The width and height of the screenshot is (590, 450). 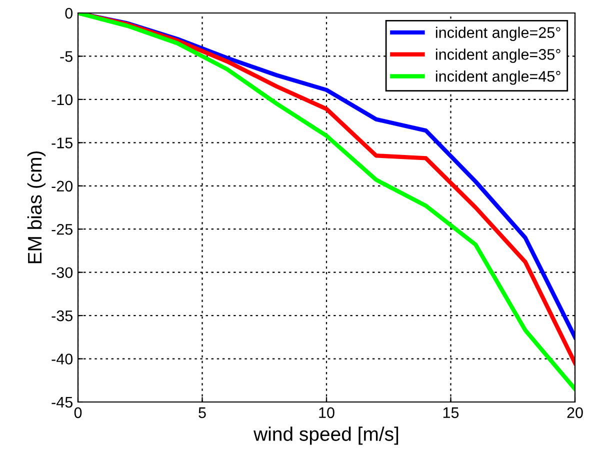 What do you see at coordinates (575, 412) in the screenshot?
I see `x-tick-label: 20` at bounding box center [575, 412].